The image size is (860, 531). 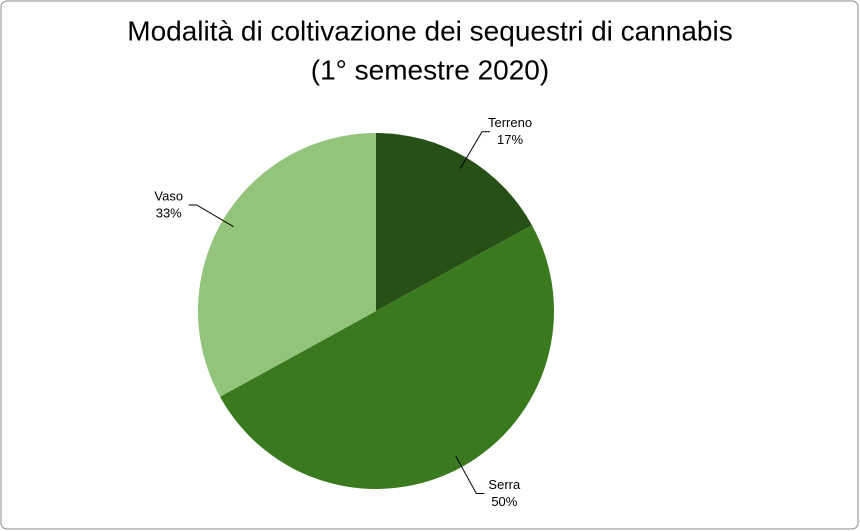 What do you see at coordinates (504, 501) in the screenshot?
I see `slice-value-label: 50%` at bounding box center [504, 501].